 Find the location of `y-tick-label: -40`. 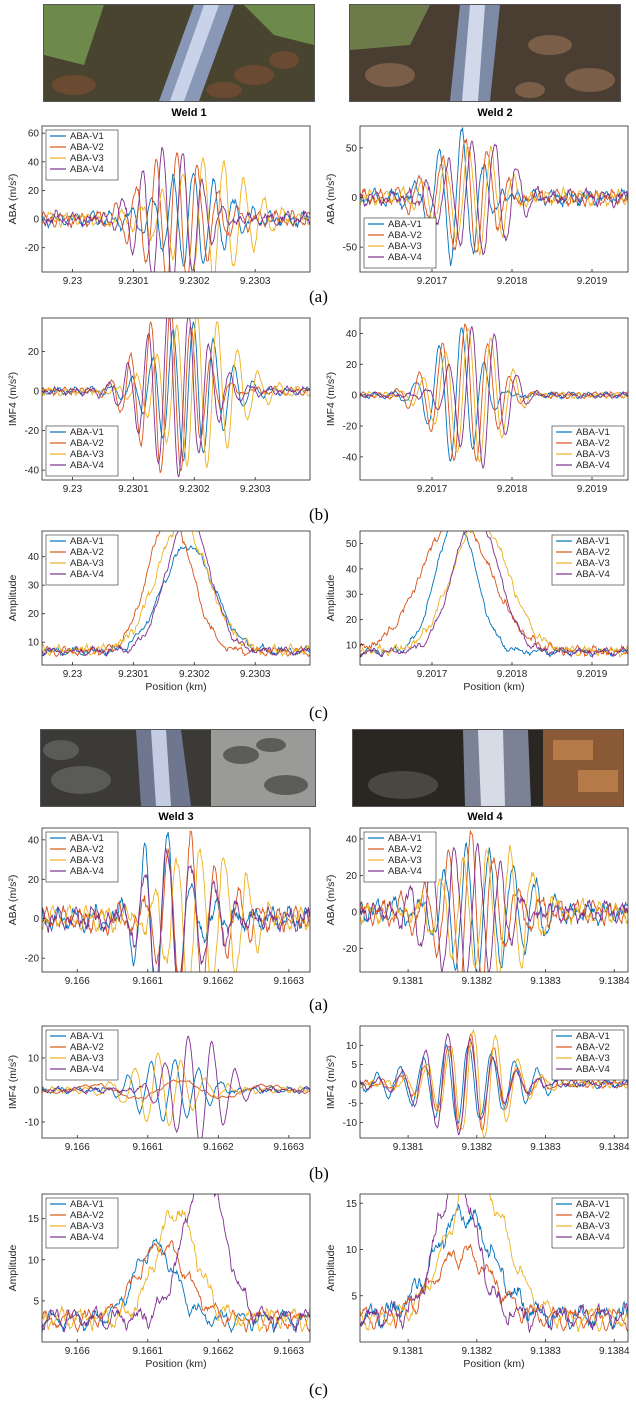

y-tick-label: -40 is located at coordinates (32, 471).